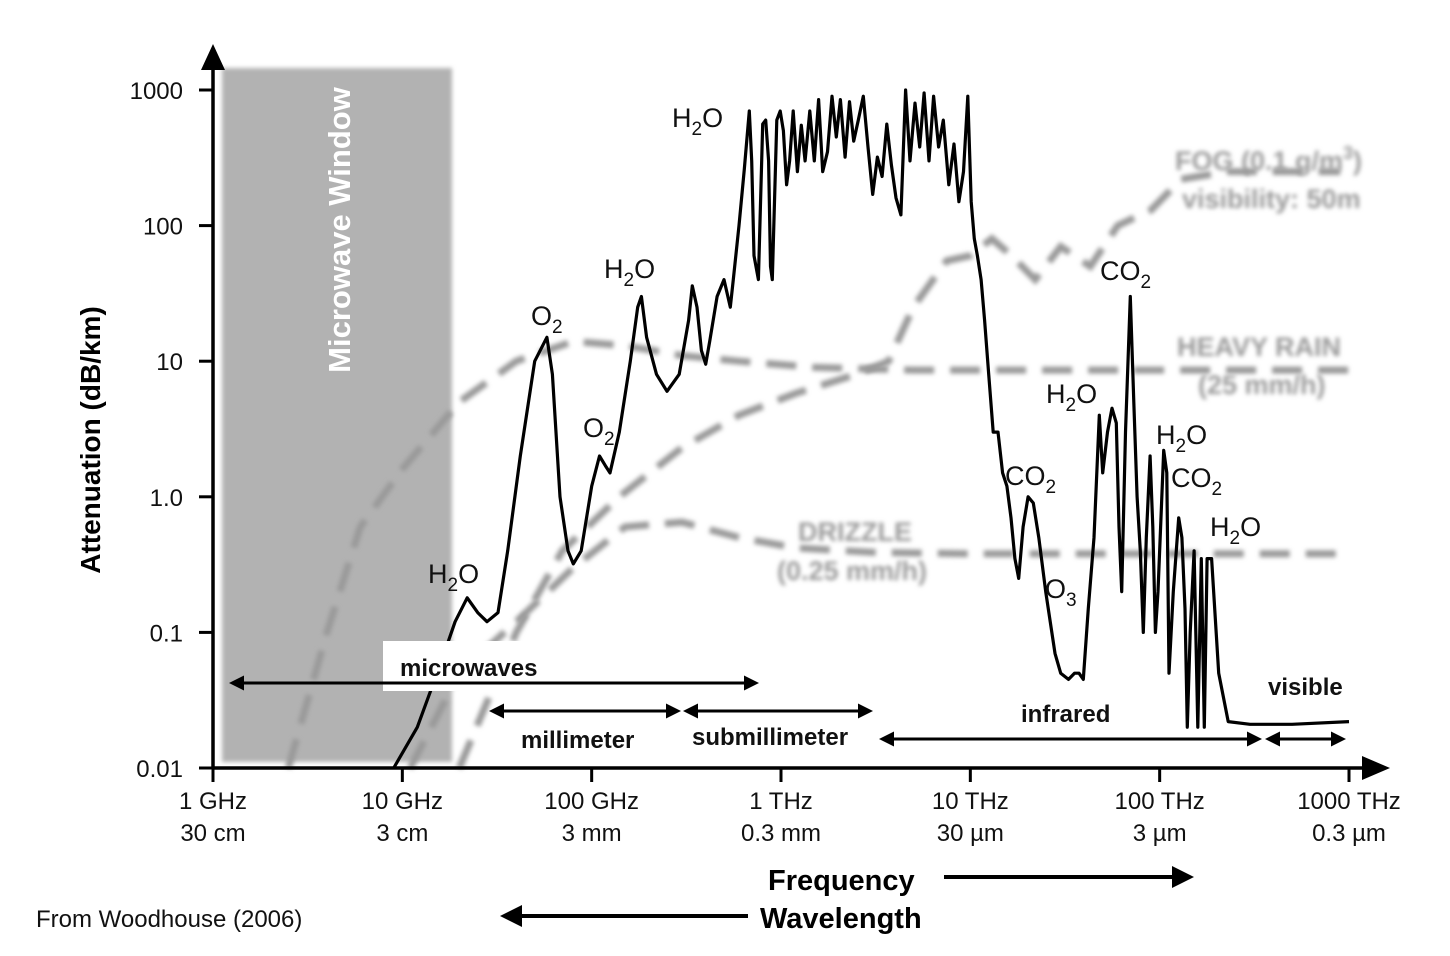 The image size is (1450, 956). What do you see at coordinates (212, 833) in the screenshot?
I see `x-tick-label-wavelength: 30 cm` at bounding box center [212, 833].